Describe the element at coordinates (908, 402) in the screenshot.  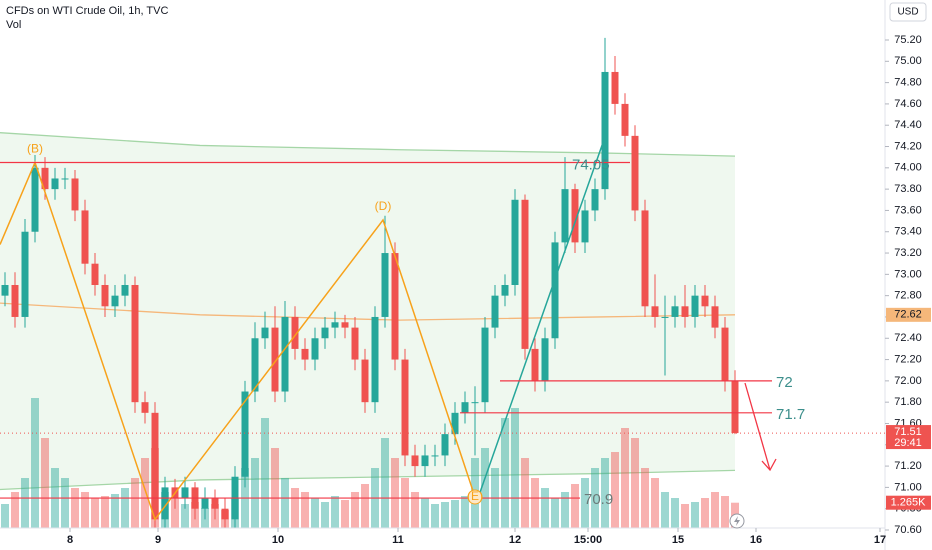
I see `y-tick-label: 71.80` at that location.